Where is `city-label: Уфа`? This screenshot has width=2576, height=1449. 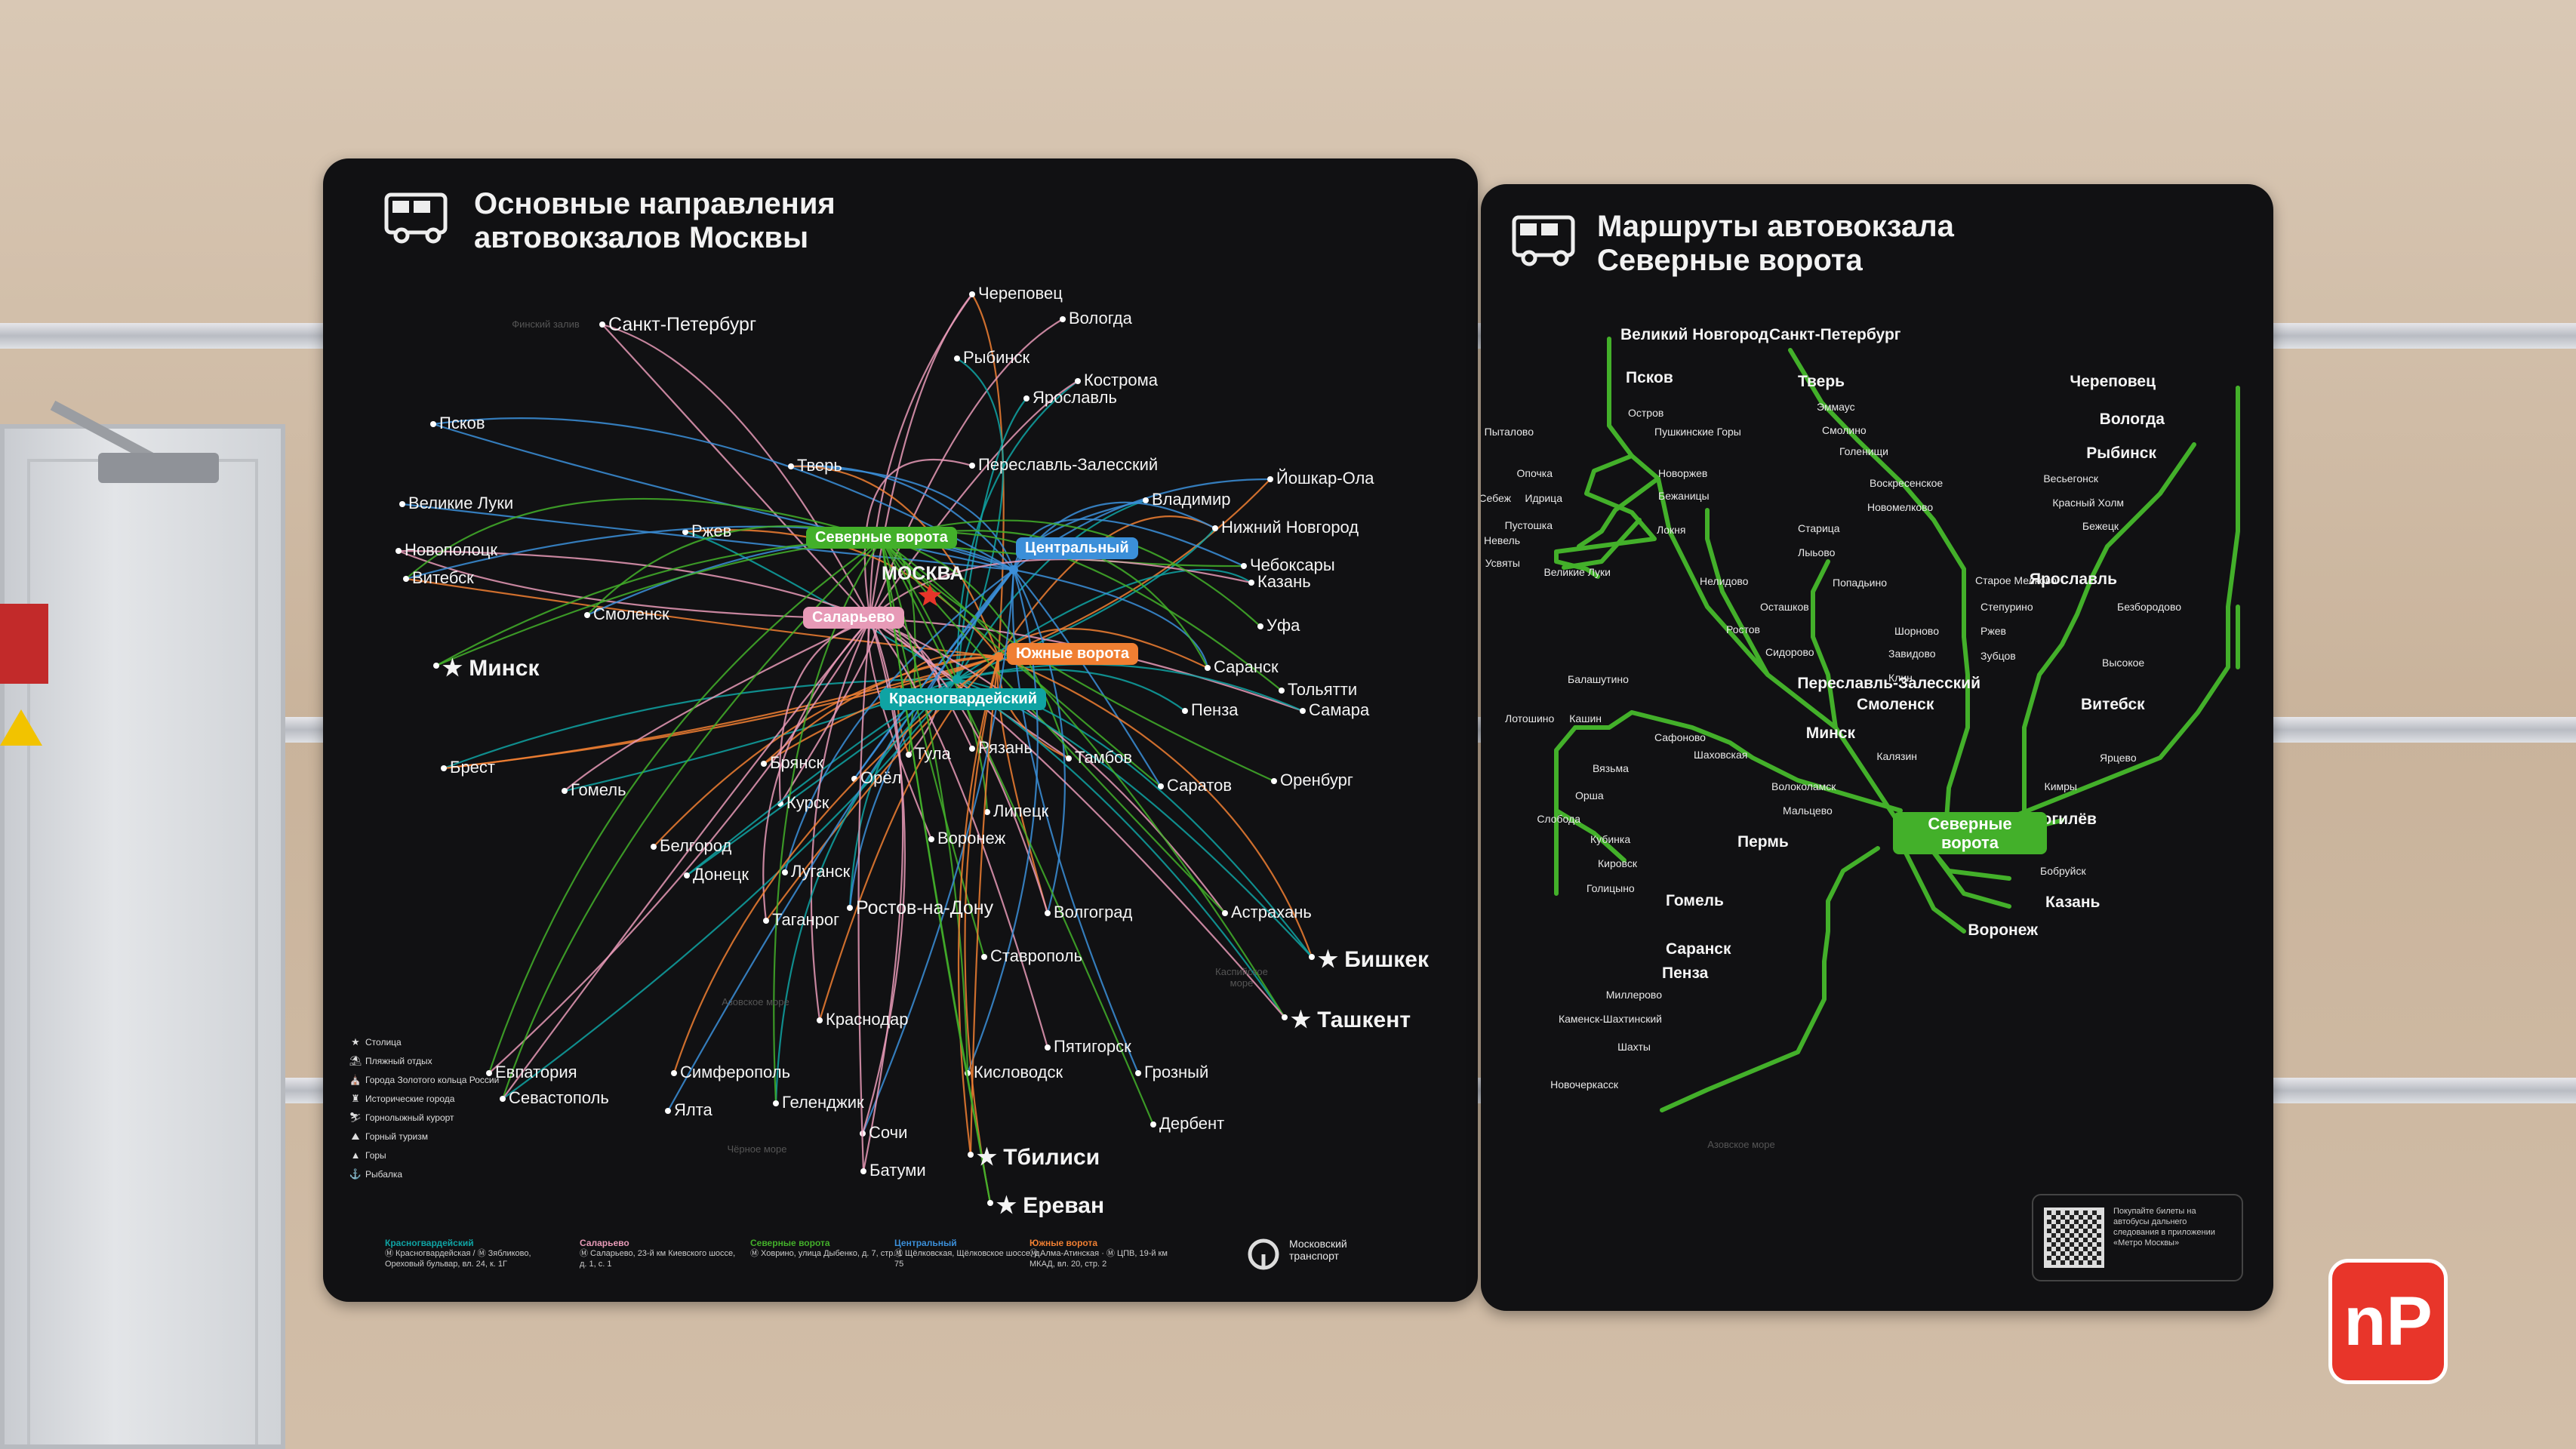
city-label: Уфа is located at coordinates (1283, 625).